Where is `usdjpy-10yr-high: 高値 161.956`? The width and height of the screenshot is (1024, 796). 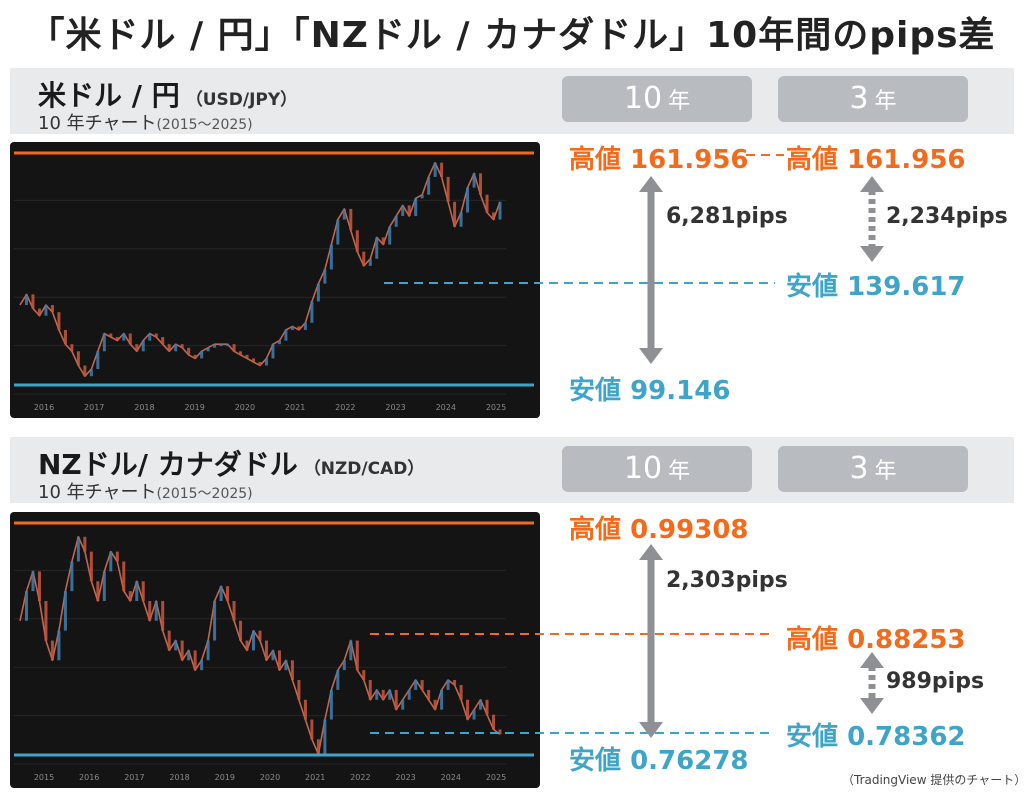 usdjpy-10yr-high: 高値 161.956 is located at coordinates (659, 160).